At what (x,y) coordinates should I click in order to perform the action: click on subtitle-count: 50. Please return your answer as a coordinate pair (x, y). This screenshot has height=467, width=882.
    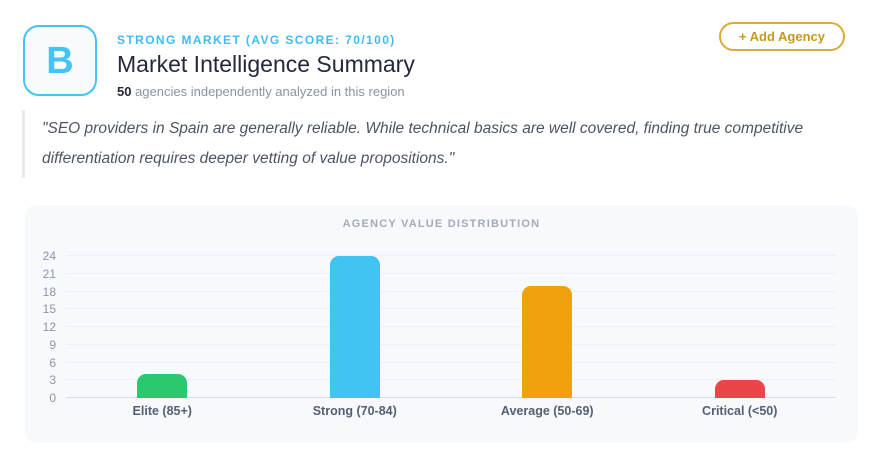
    Looking at the image, I should click on (124, 91).